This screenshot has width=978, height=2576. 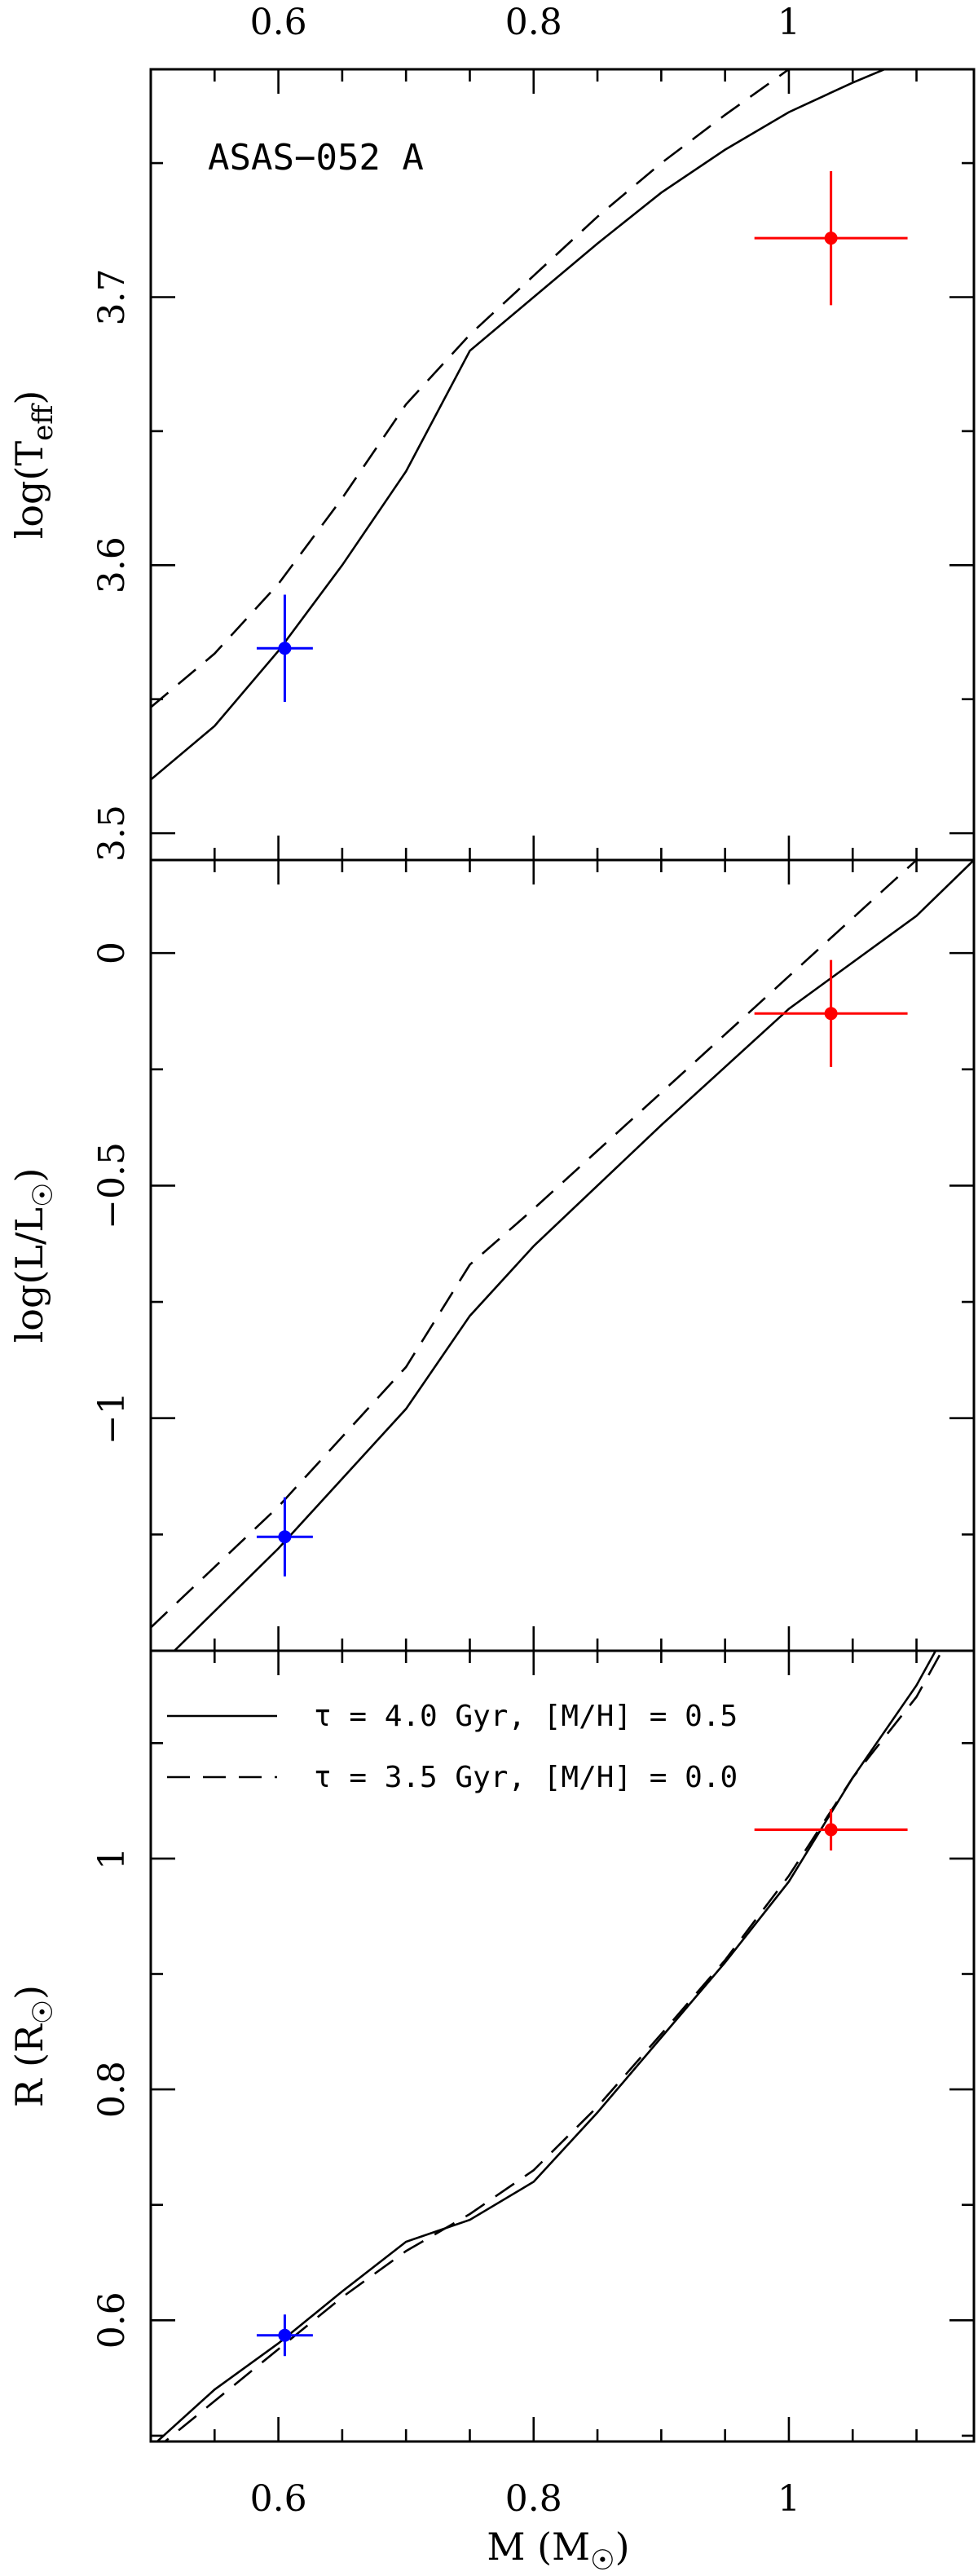 What do you see at coordinates (582, 436) in the screenshot?
I see `panel-teff-points` at bounding box center [582, 436].